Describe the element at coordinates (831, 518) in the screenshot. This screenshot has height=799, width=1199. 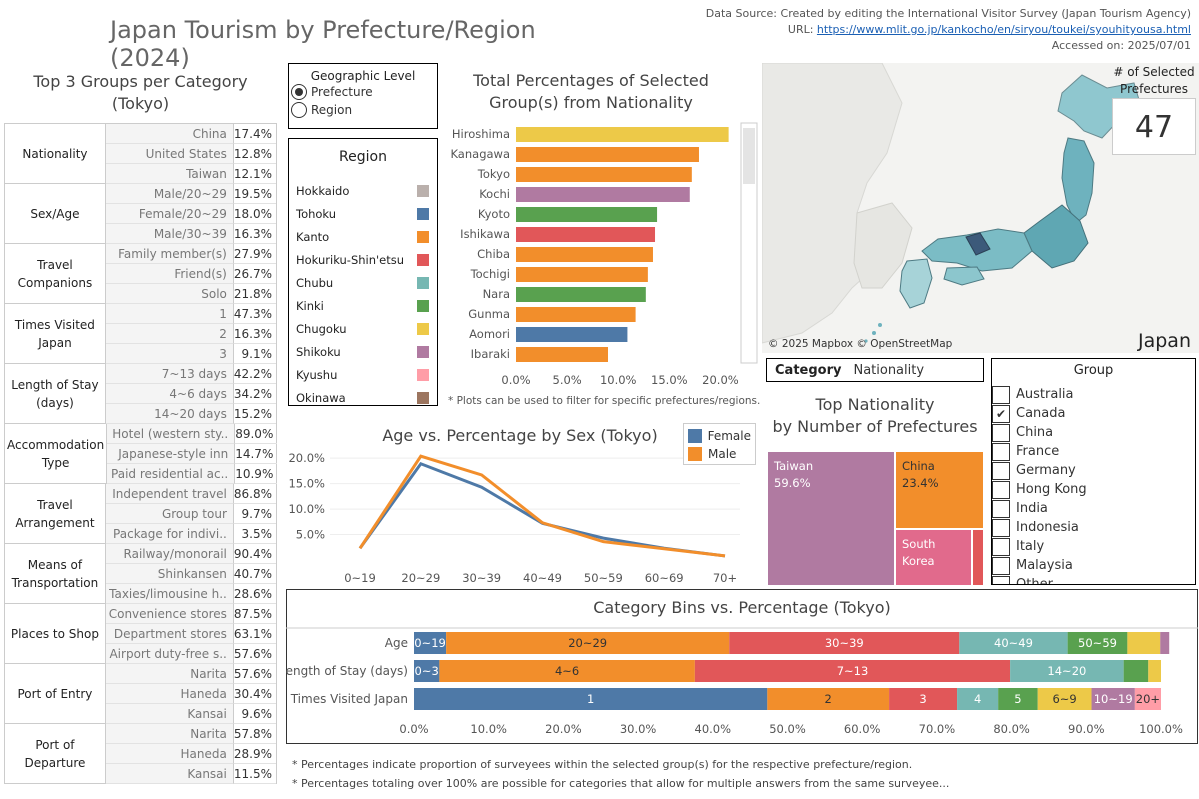
I see `treemap-cell-taiwan: Taiwan 59.6%` at that location.